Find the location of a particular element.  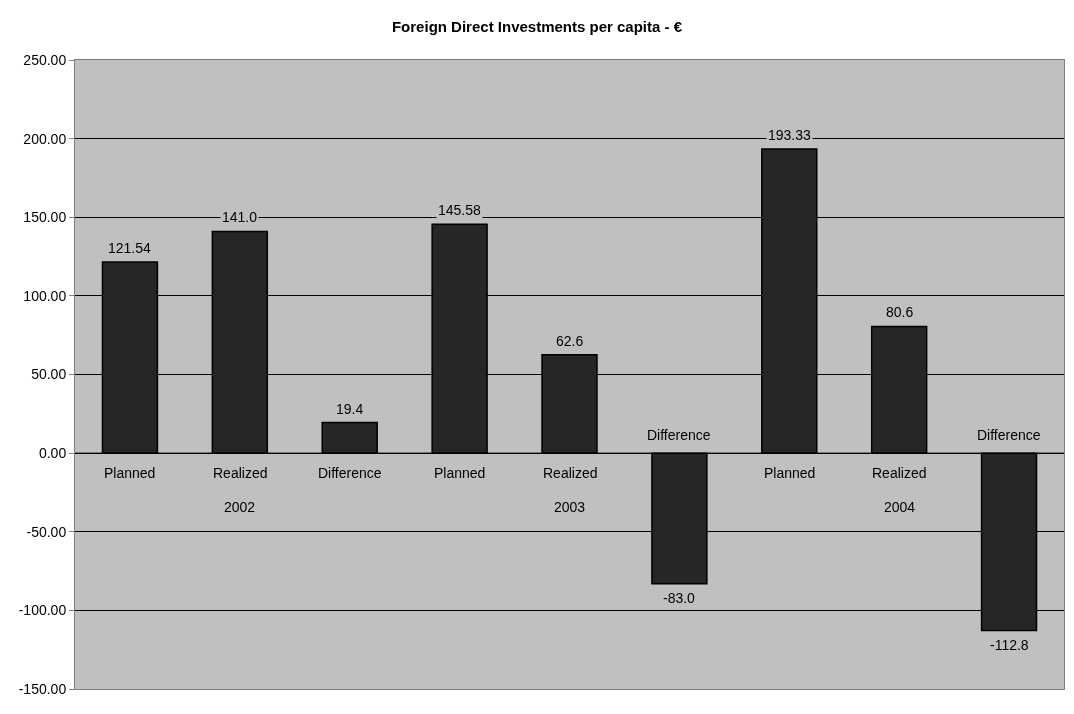

annotation: 2003 is located at coordinates (570, 507).